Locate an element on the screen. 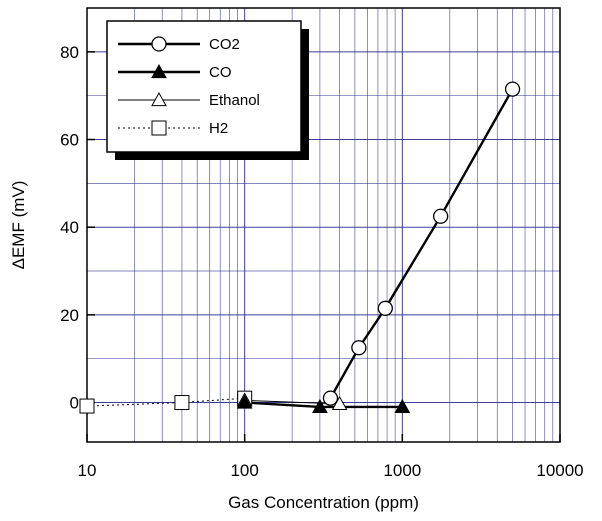 This screenshot has width=602, height=521. legend-label-h2: H2 is located at coordinates (218, 128).